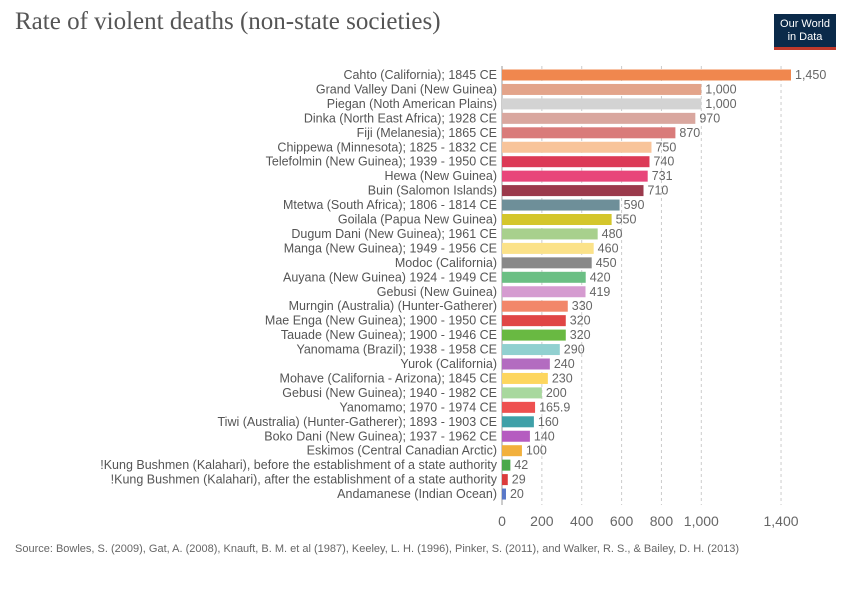  I want to click on value-label: 419, so click(600, 292).